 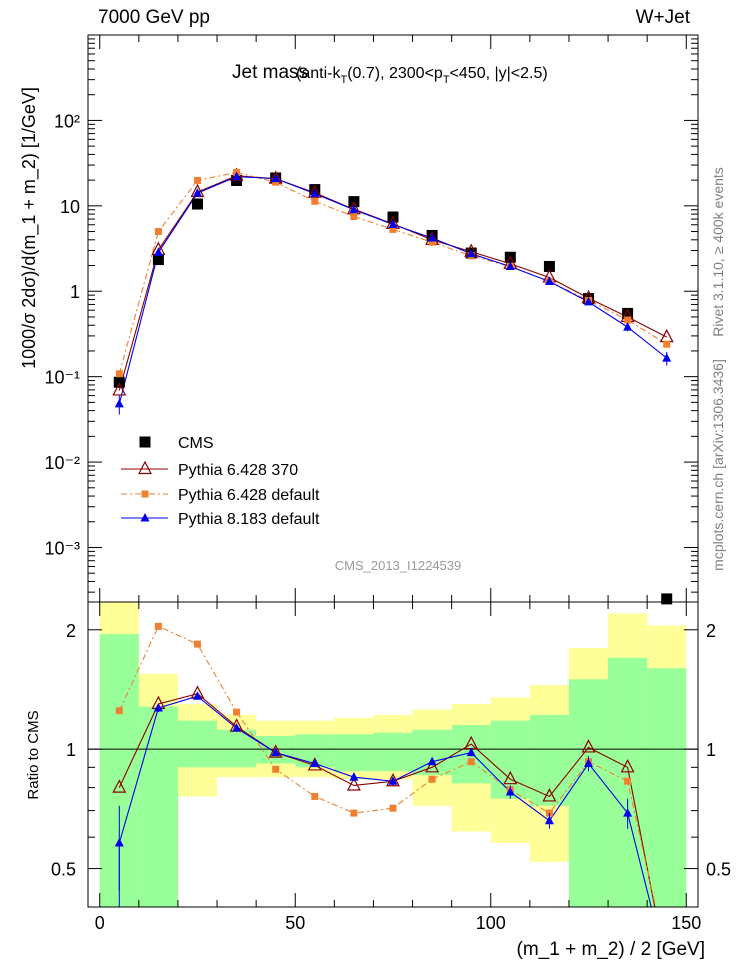 What do you see at coordinates (491, 923) in the screenshot?
I see `x-tick-label: 100` at bounding box center [491, 923].